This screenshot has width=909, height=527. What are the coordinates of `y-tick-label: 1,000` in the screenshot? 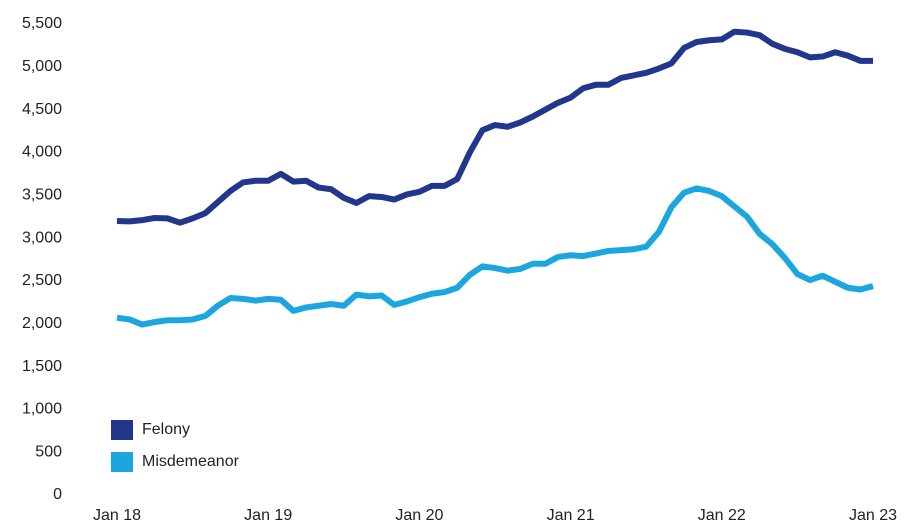 It's located at (42, 409).